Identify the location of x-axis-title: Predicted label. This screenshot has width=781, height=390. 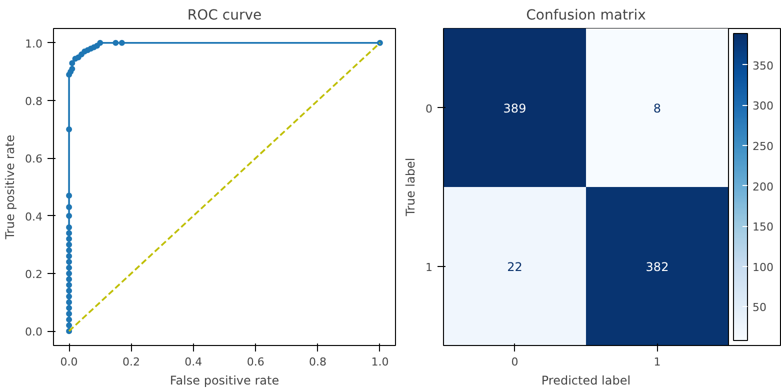
(586, 381).